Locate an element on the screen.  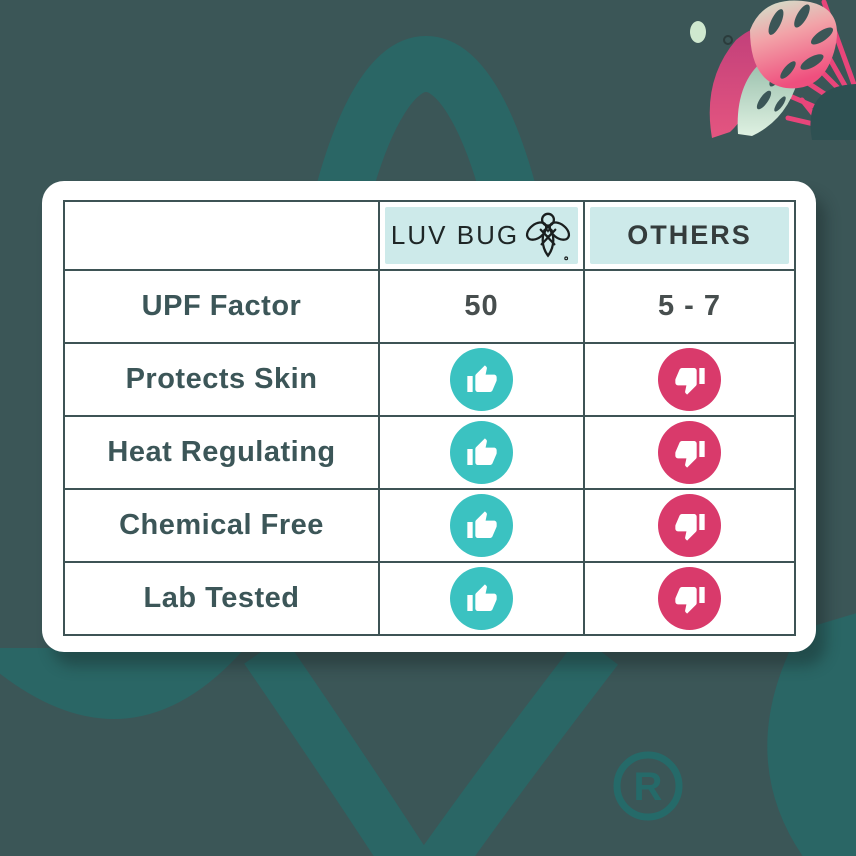
table-row-chemical-free: Chemical Free is located at coordinates (429, 525).